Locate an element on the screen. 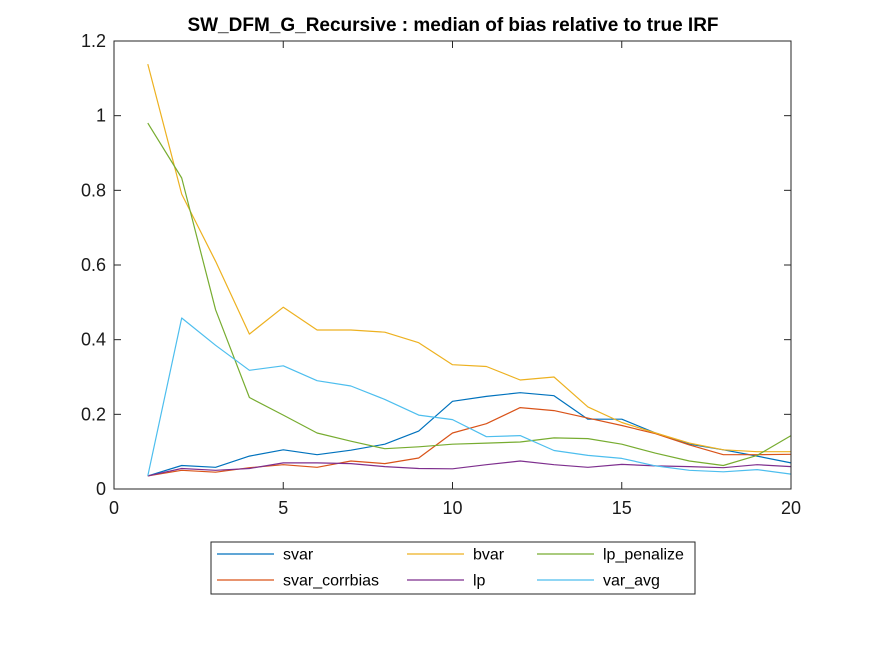 The height and width of the screenshot is (656, 875). legend-item-lp: lp is located at coordinates (446, 581).